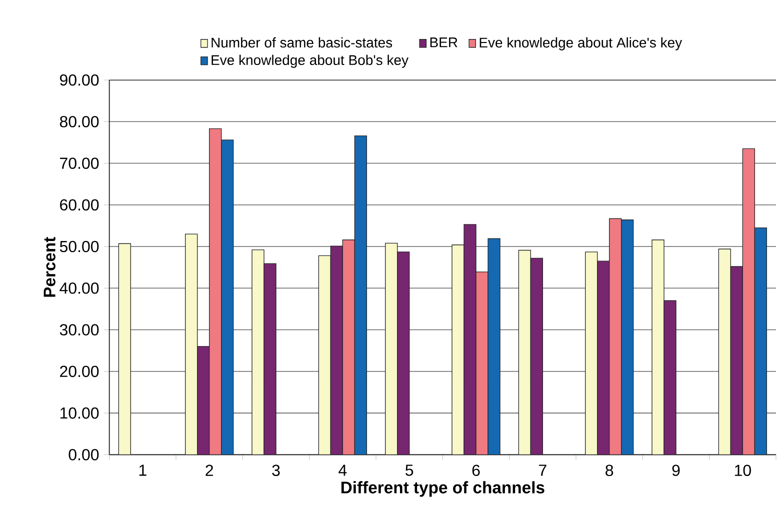 This screenshot has width=780, height=524. Describe the element at coordinates (79, 122) in the screenshot. I see `y-tick-label: 80.00` at that location.